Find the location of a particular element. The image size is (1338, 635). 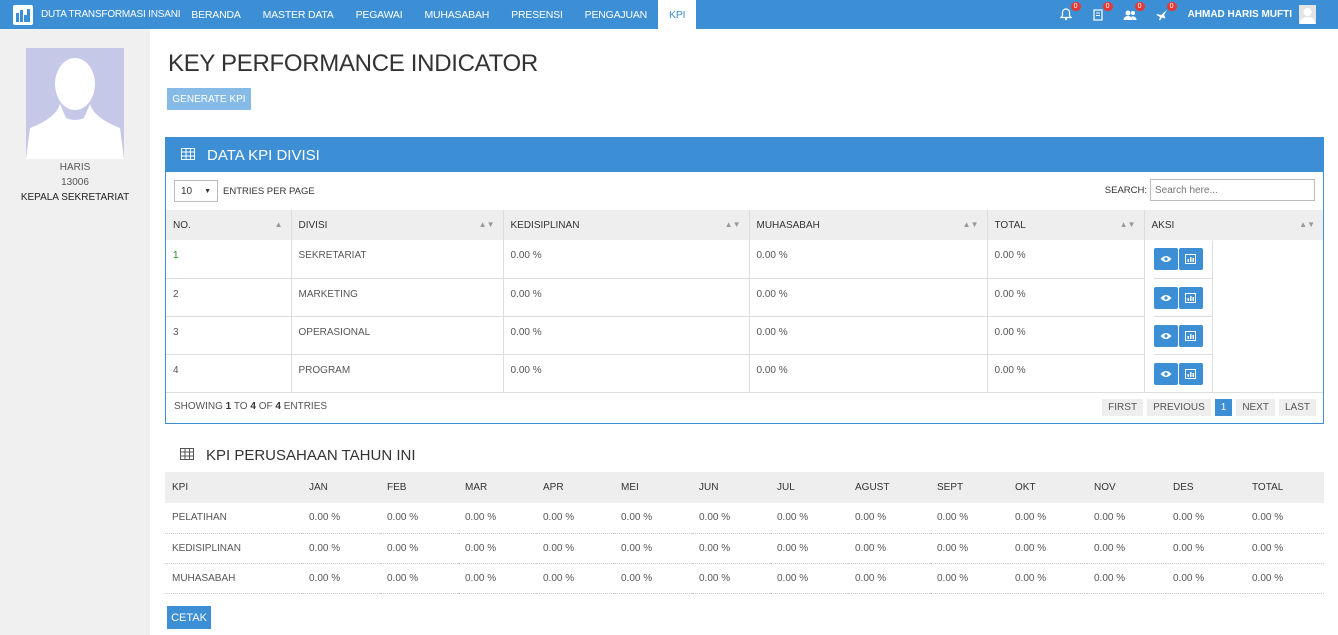

cell-divisi: OPERASIONAL is located at coordinates (397, 335).